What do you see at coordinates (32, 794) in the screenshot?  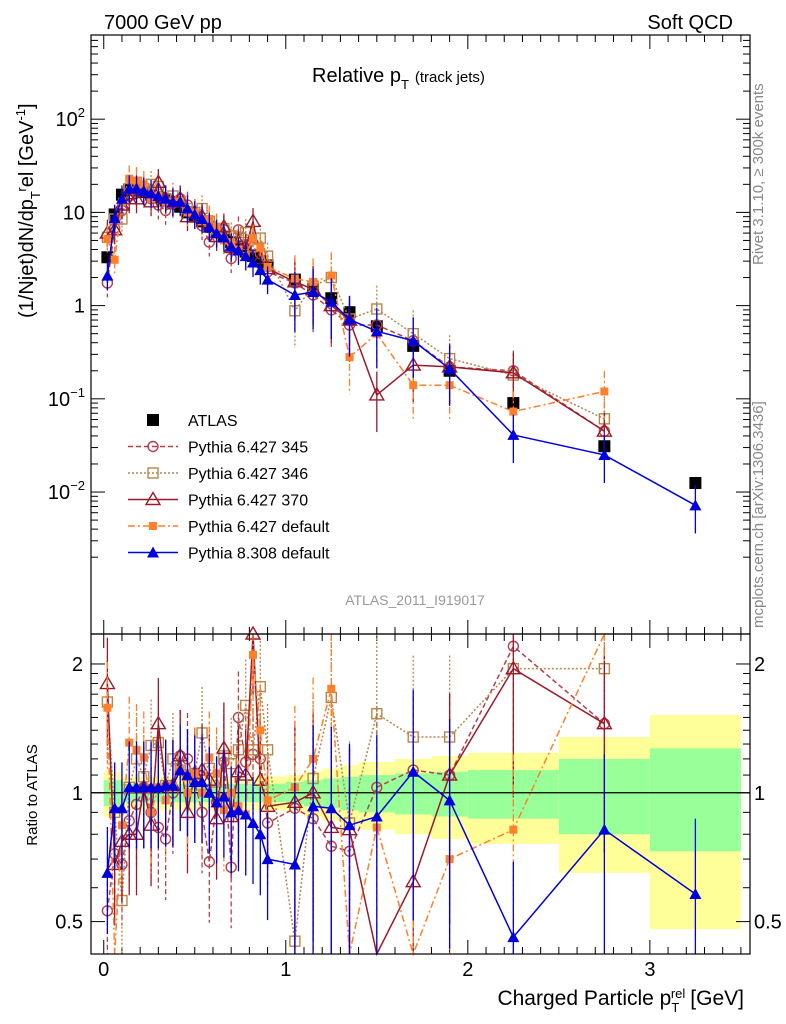 I see `ratio-y-axis-label: Ratio to ATLAS` at bounding box center [32, 794].